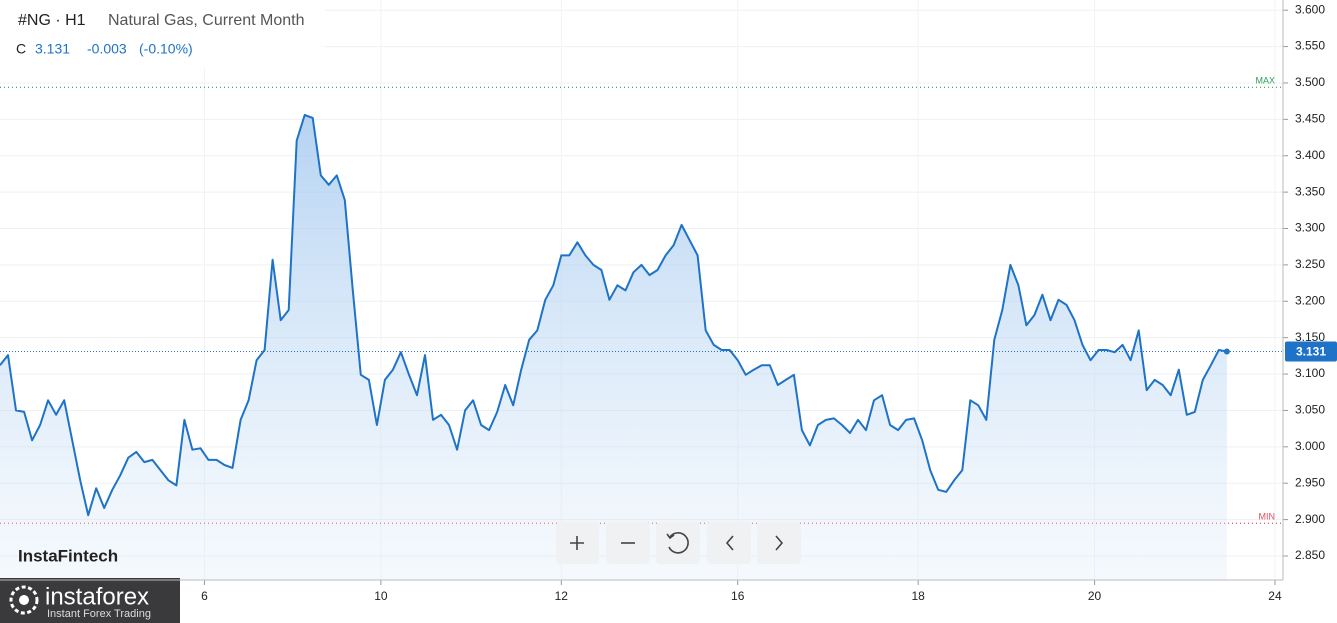  What do you see at coordinates (204, 596) in the screenshot?
I see `x-tick-label: 6` at bounding box center [204, 596].